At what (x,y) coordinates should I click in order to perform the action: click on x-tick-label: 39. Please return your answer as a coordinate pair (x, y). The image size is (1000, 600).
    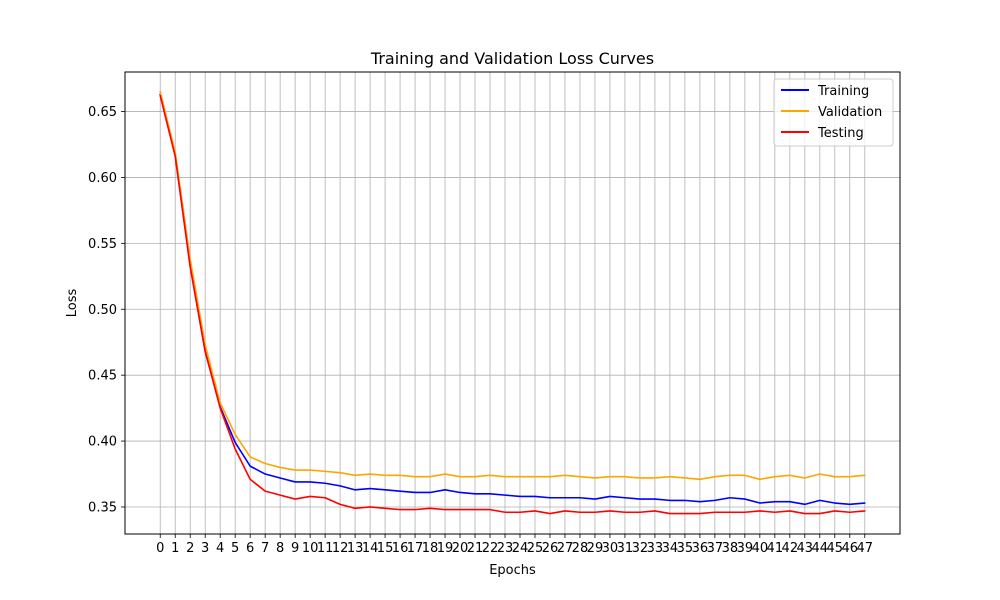
    Looking at the image, I should click on (745, 548).